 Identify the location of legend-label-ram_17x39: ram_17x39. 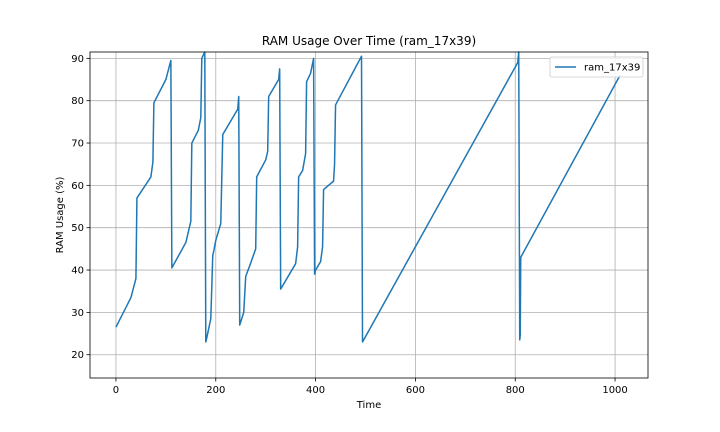
(612, 68).